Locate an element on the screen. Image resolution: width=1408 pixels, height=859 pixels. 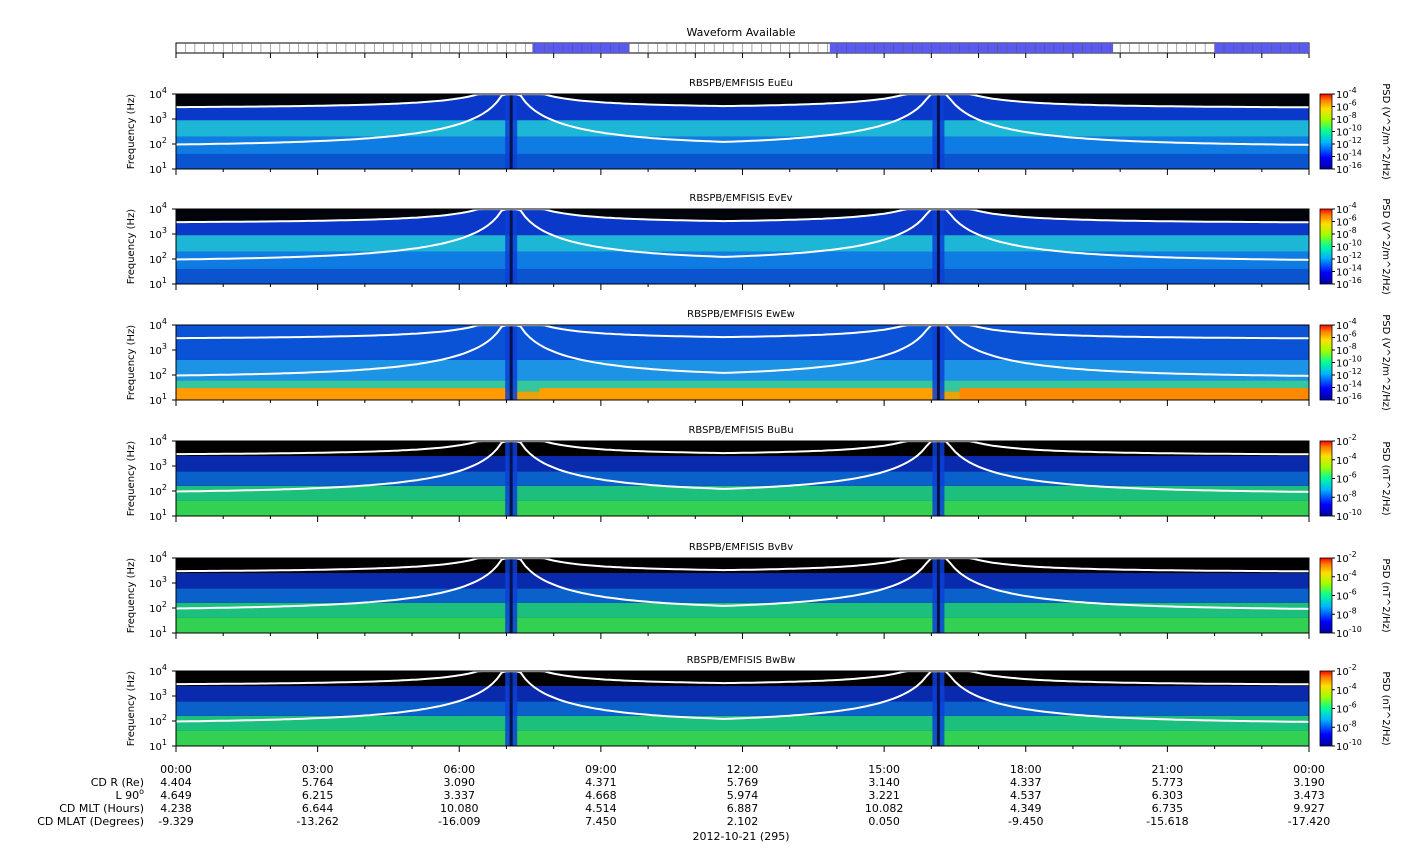
ephemeris-value: 5.769 is located at coordinates (743, 782).